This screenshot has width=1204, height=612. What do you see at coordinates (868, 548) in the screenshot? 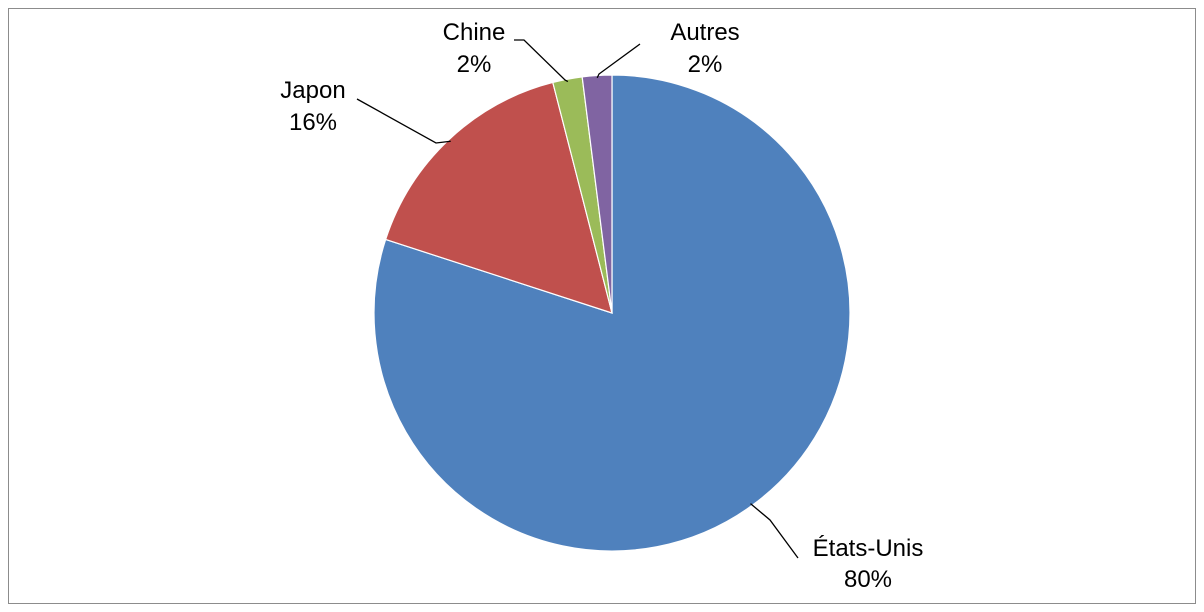
I see `slice-label-etats-unis: États-Unis` at bounding box center [868, 548].